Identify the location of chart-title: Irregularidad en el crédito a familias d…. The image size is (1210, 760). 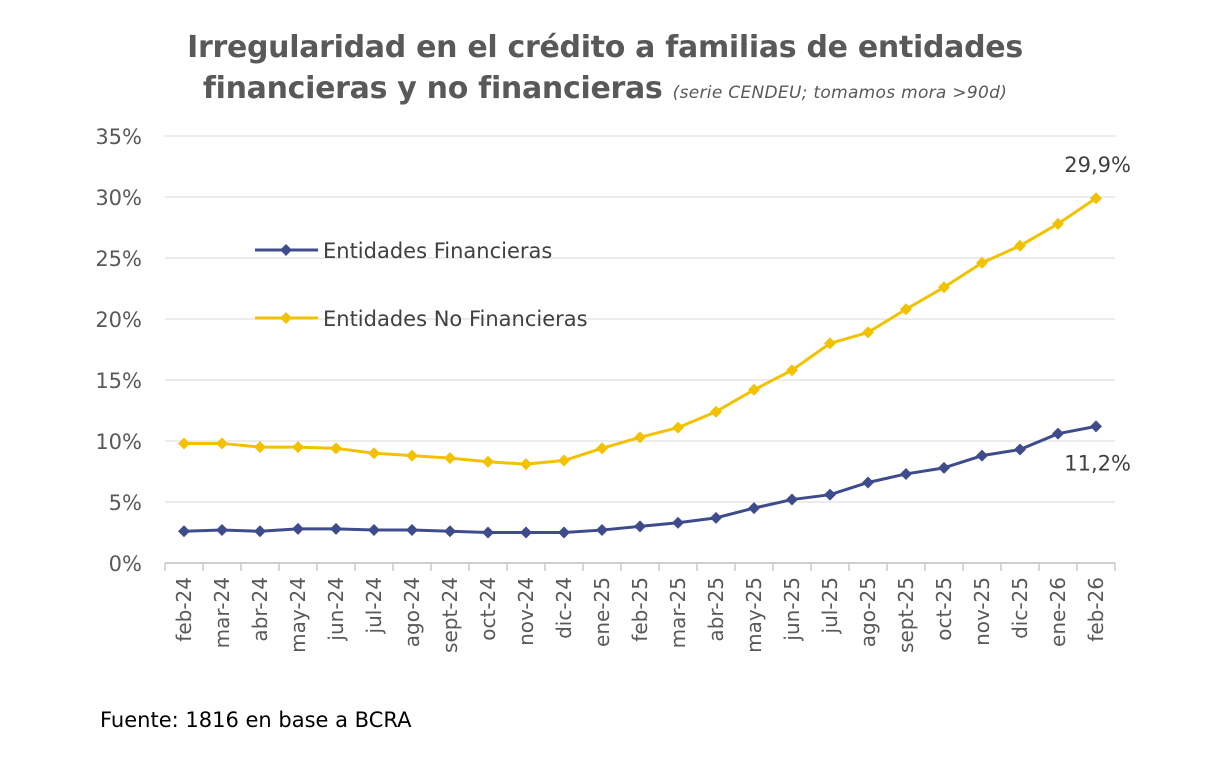
(605, 71).